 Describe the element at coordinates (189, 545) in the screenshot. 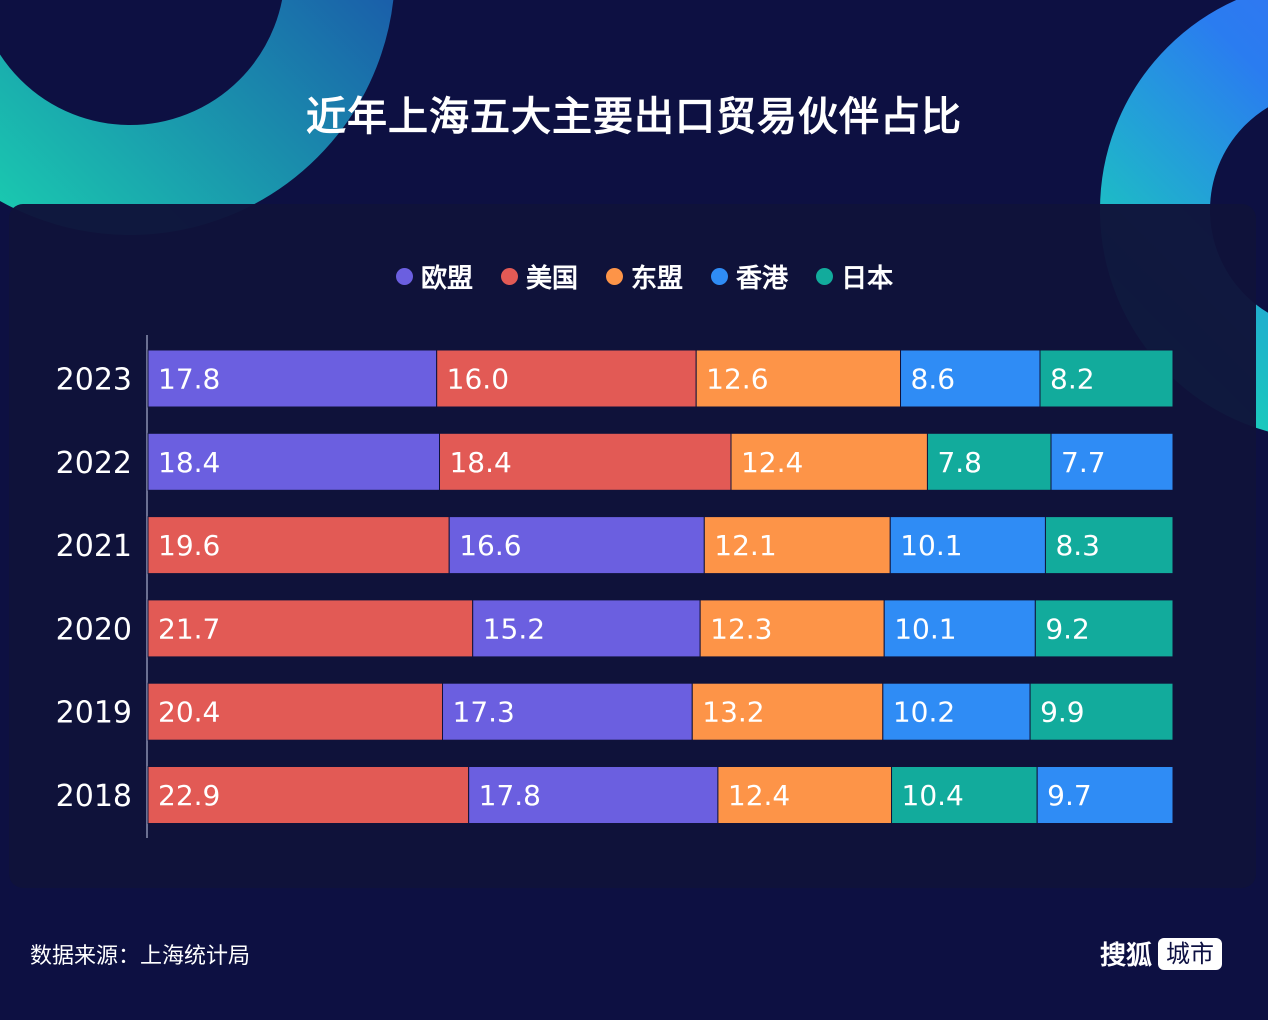

I see `data-label: 19.6` at that location.